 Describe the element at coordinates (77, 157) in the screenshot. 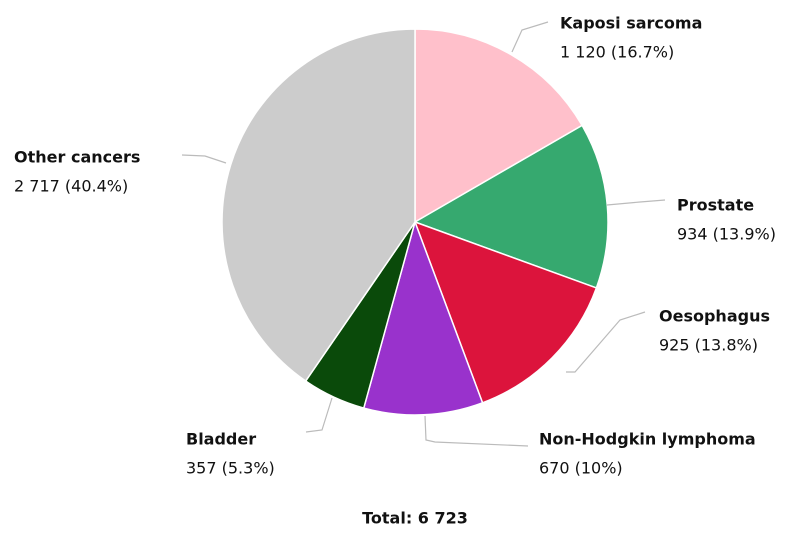

I see `slice-label-name: Other cancers` at that location.